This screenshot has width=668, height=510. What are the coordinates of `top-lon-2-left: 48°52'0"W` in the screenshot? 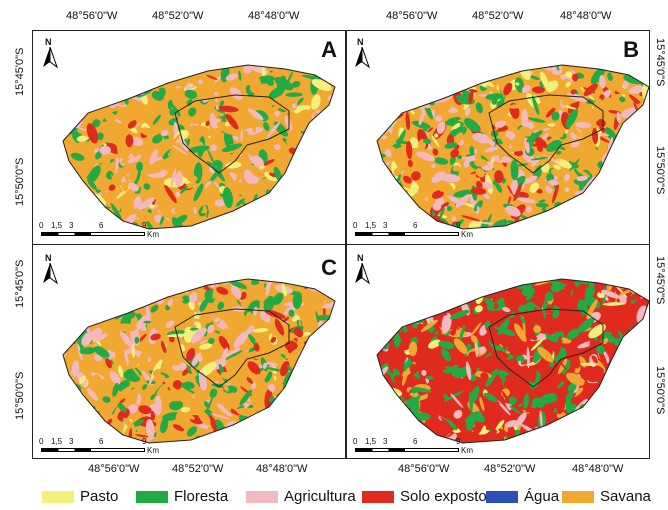 It's located at (178, 16).